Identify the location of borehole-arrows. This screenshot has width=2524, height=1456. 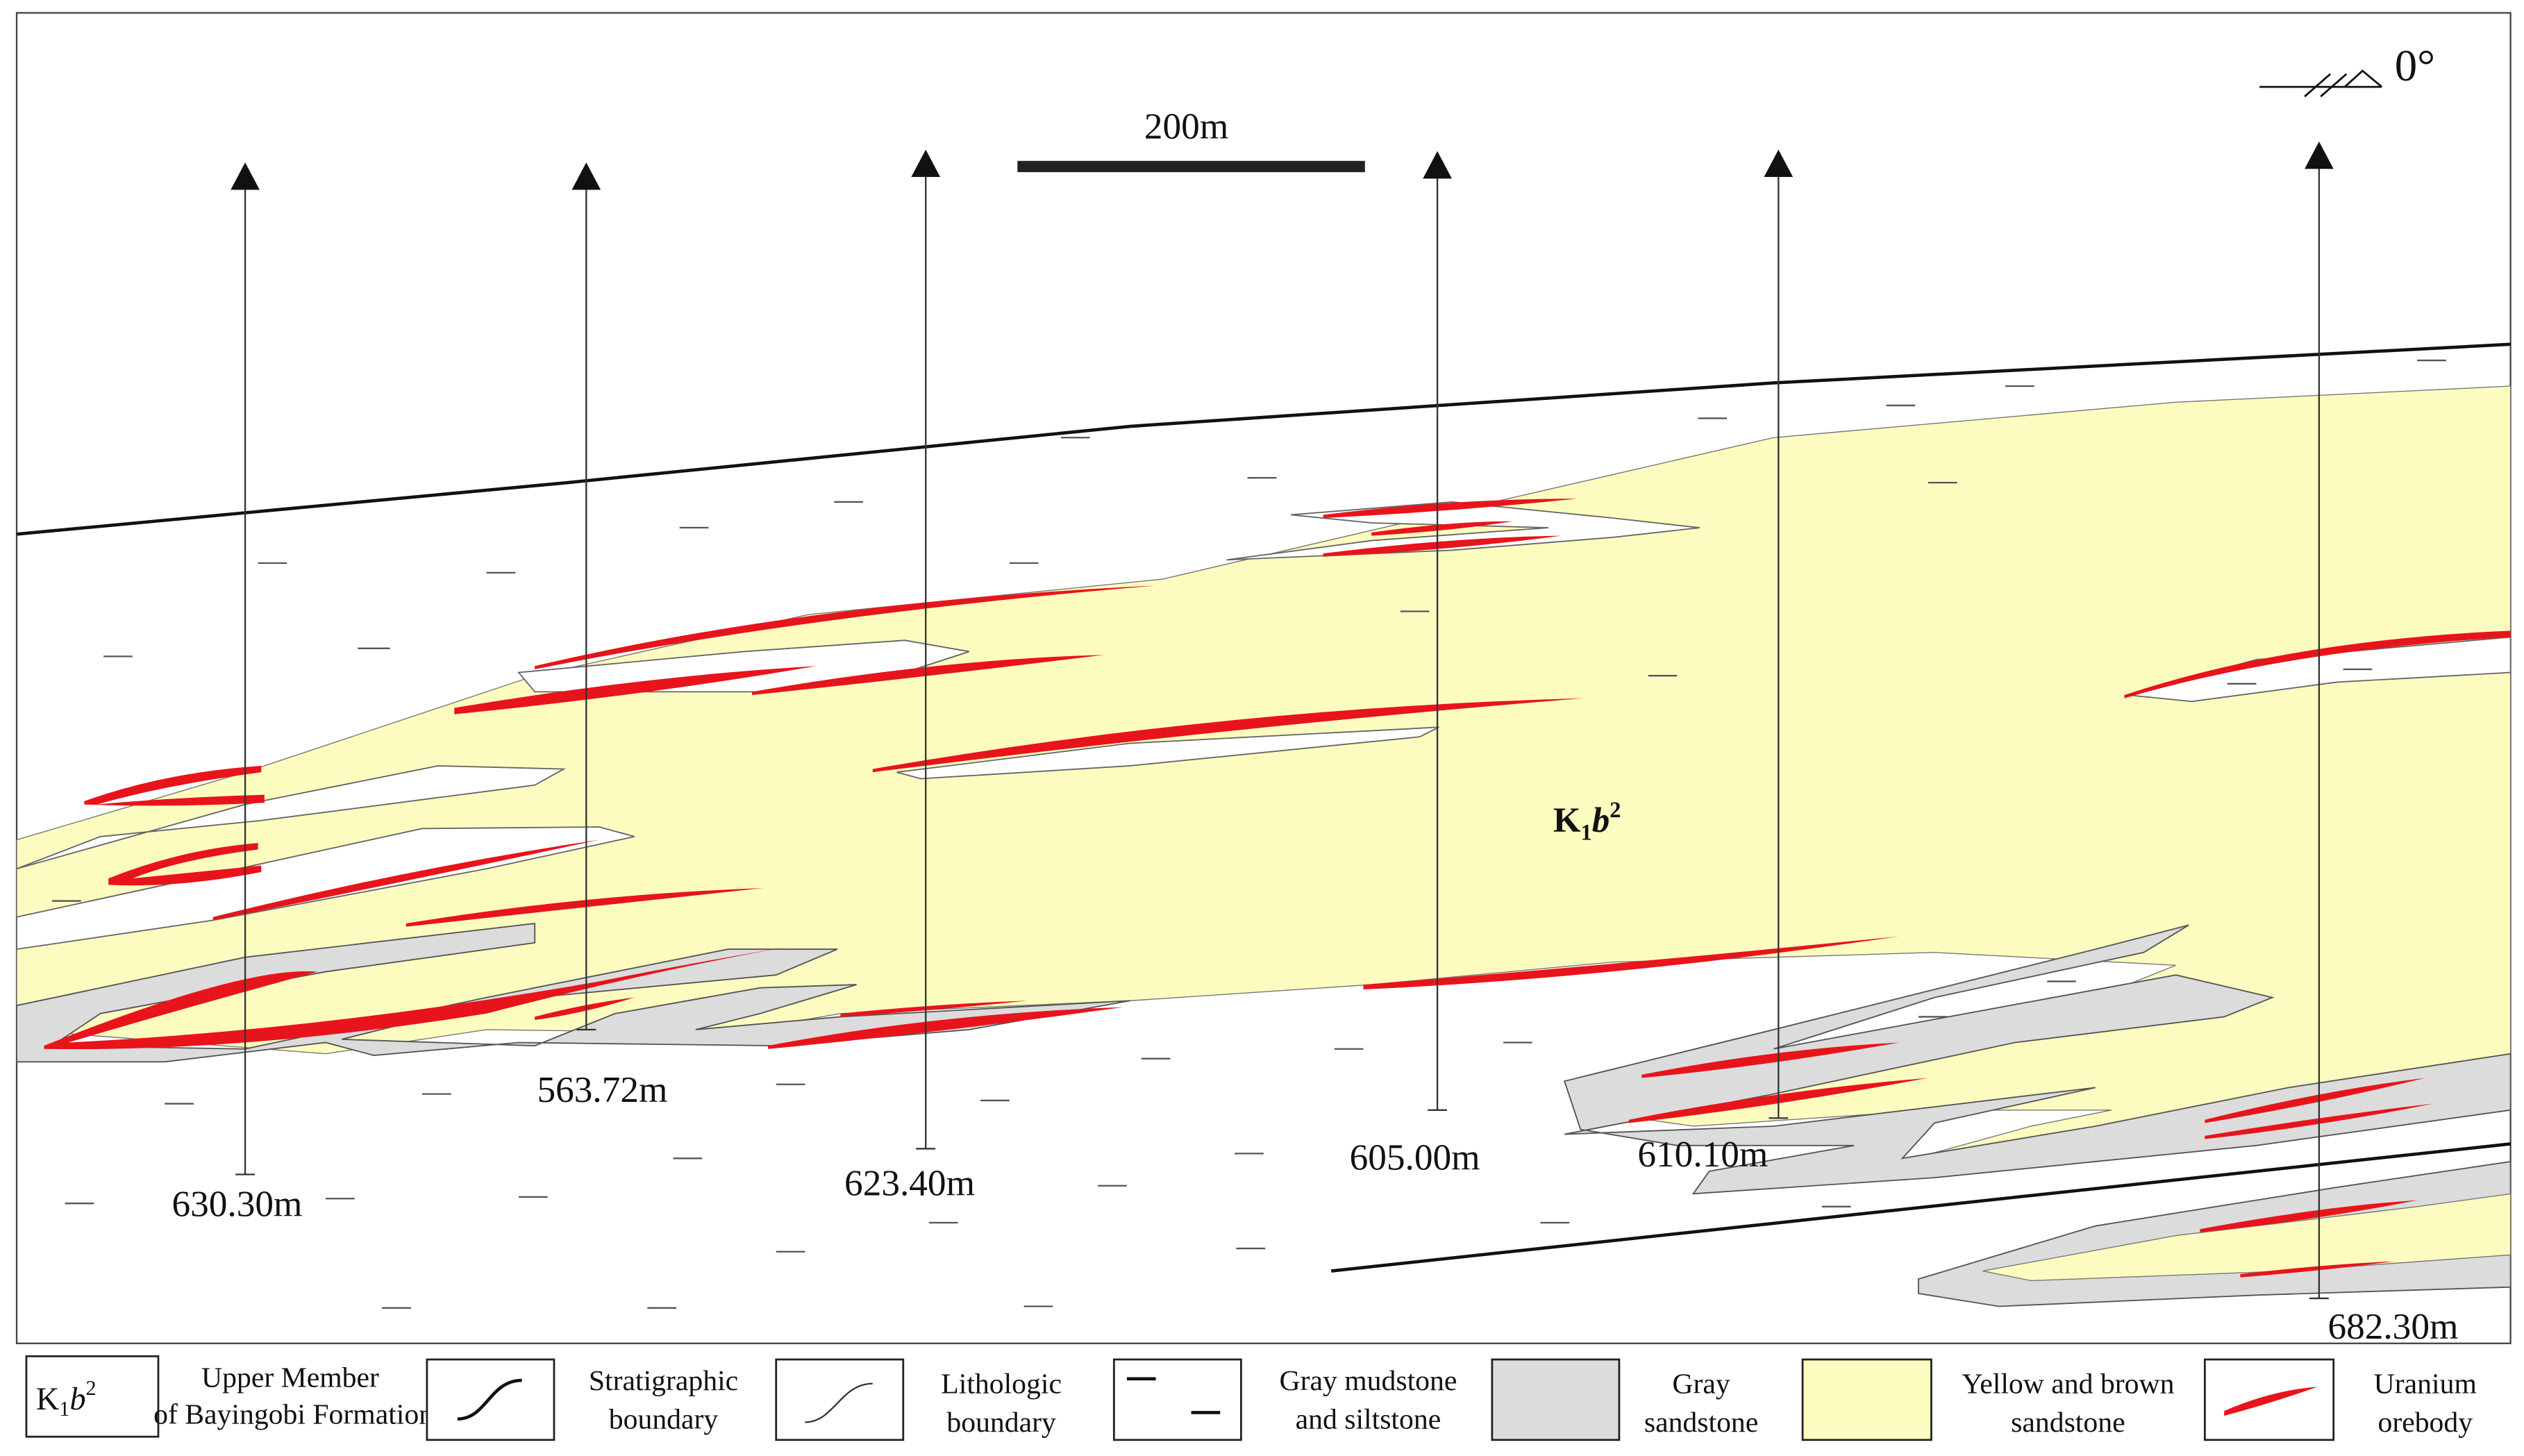
(1282, 165).